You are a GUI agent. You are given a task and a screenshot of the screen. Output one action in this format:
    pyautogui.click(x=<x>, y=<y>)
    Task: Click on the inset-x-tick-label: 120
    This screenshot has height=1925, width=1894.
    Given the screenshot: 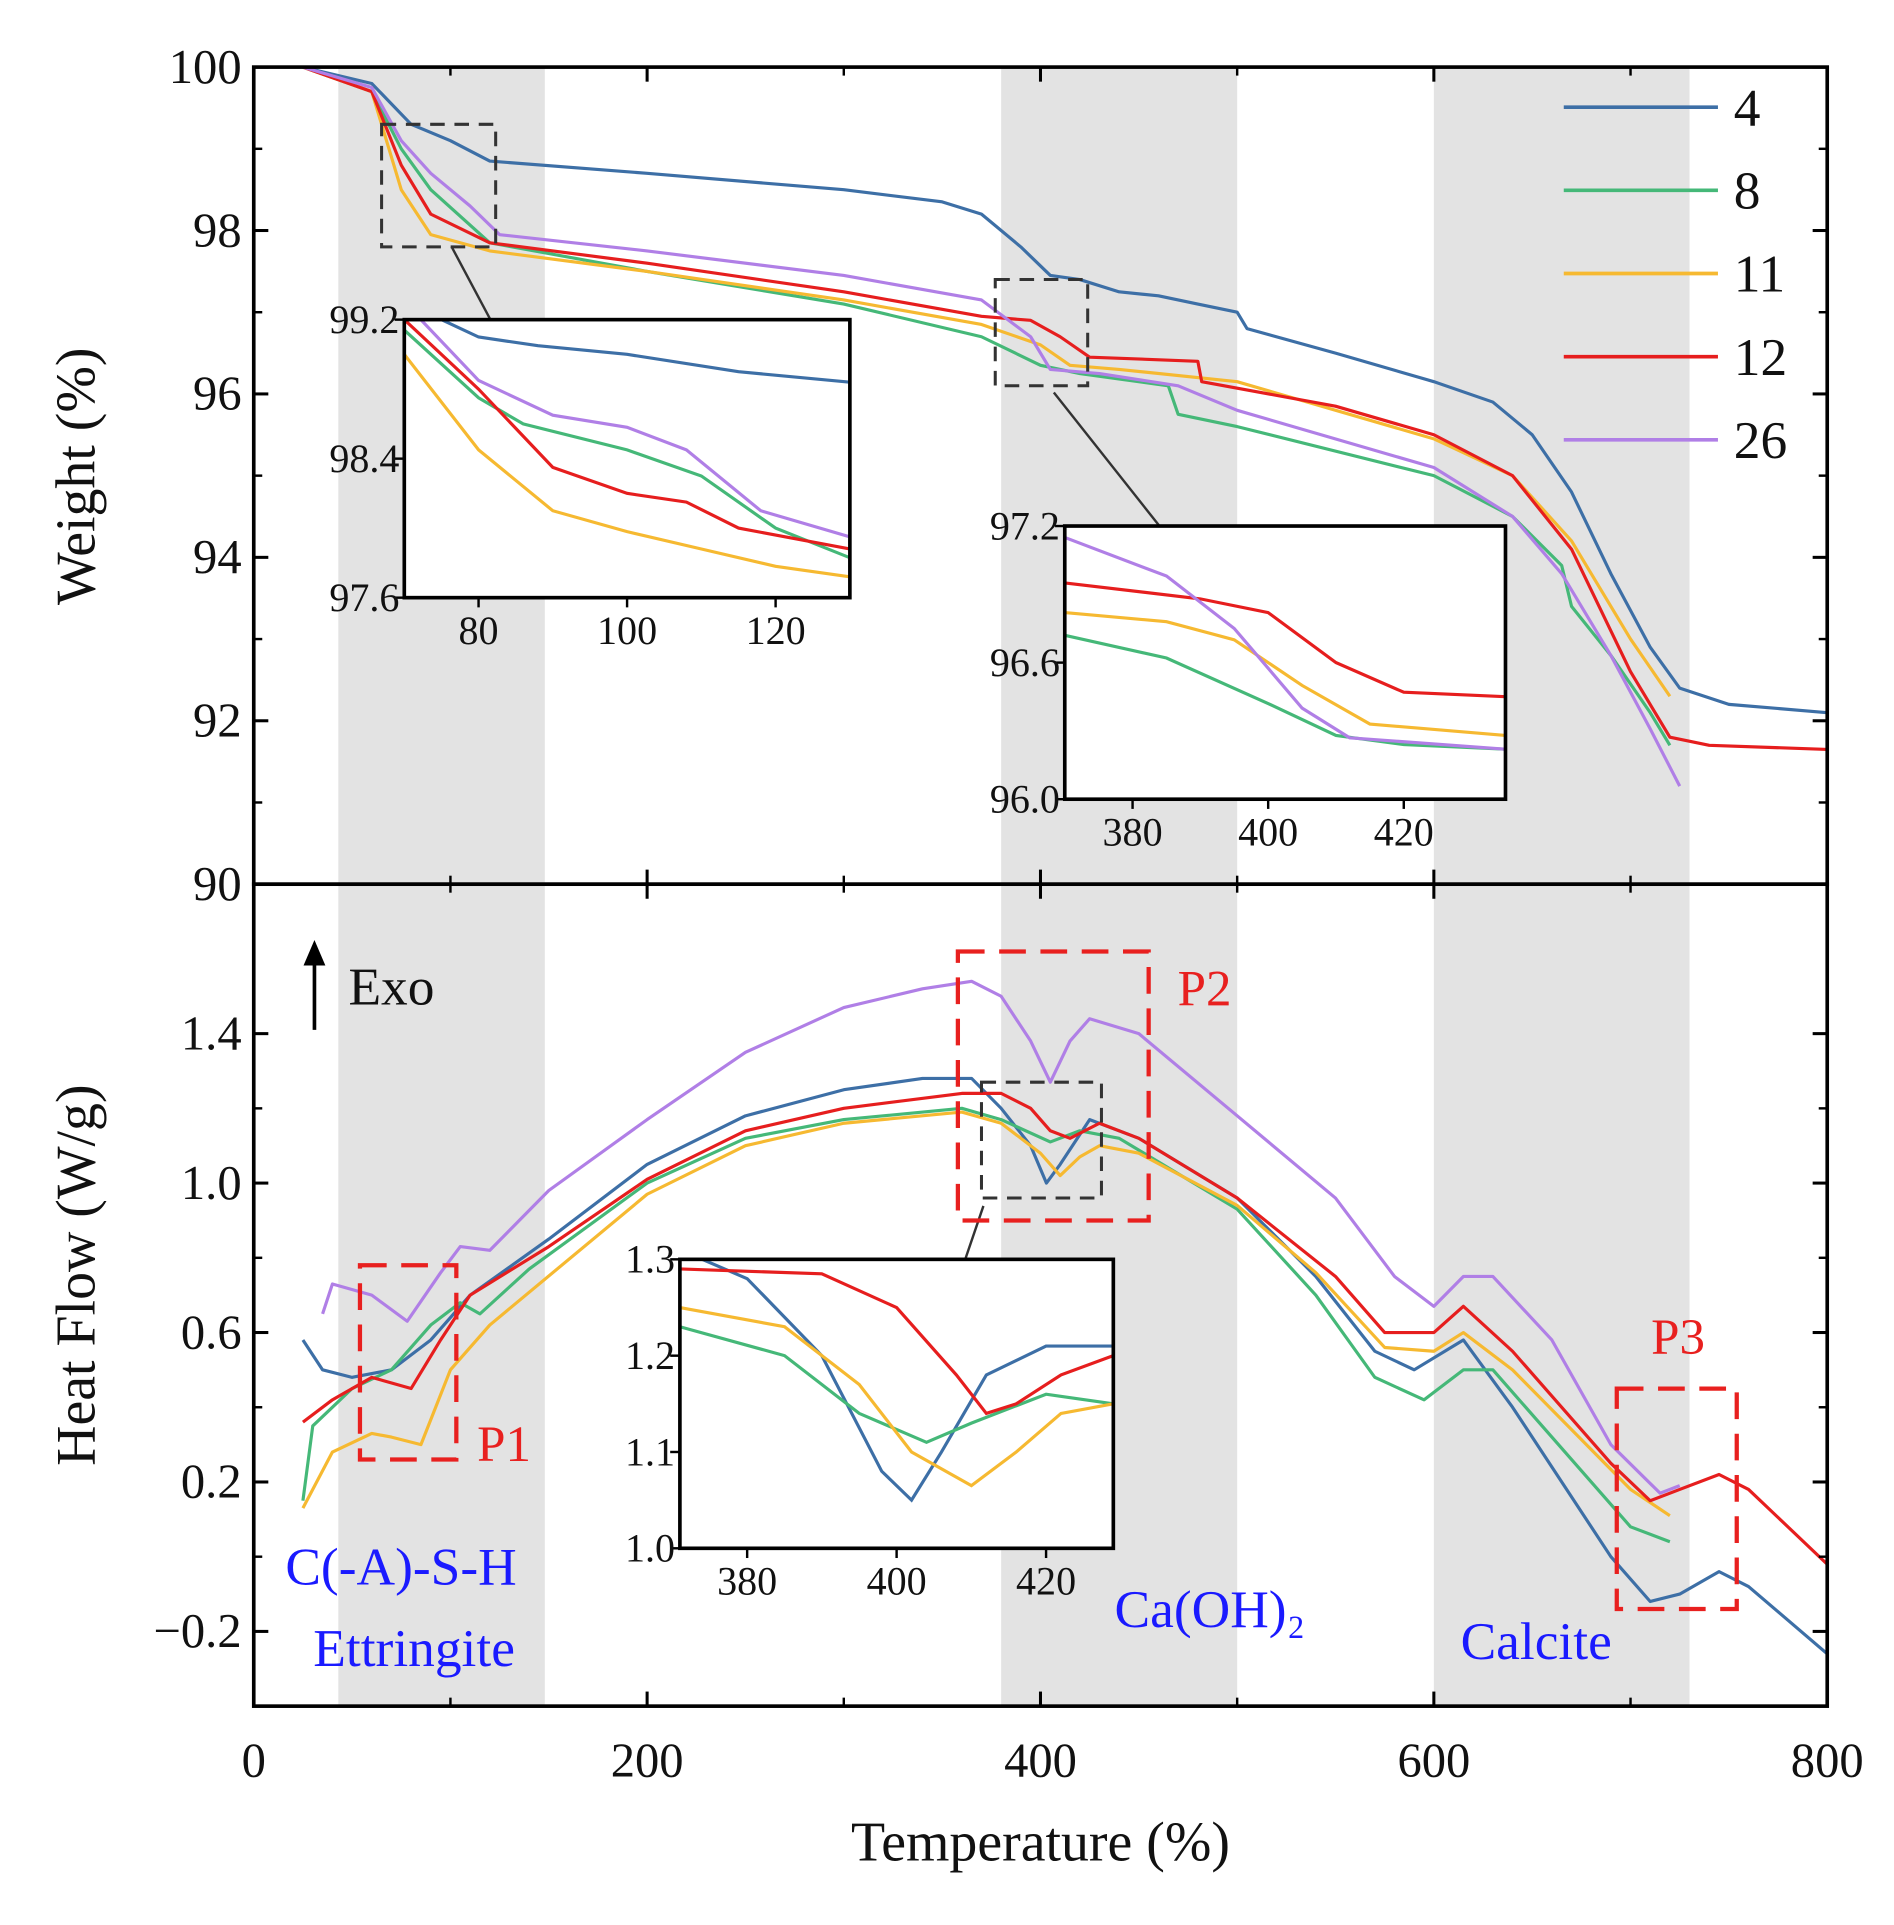 What is the action you would take?
    pyautogui.click(x=776, y=630)
    